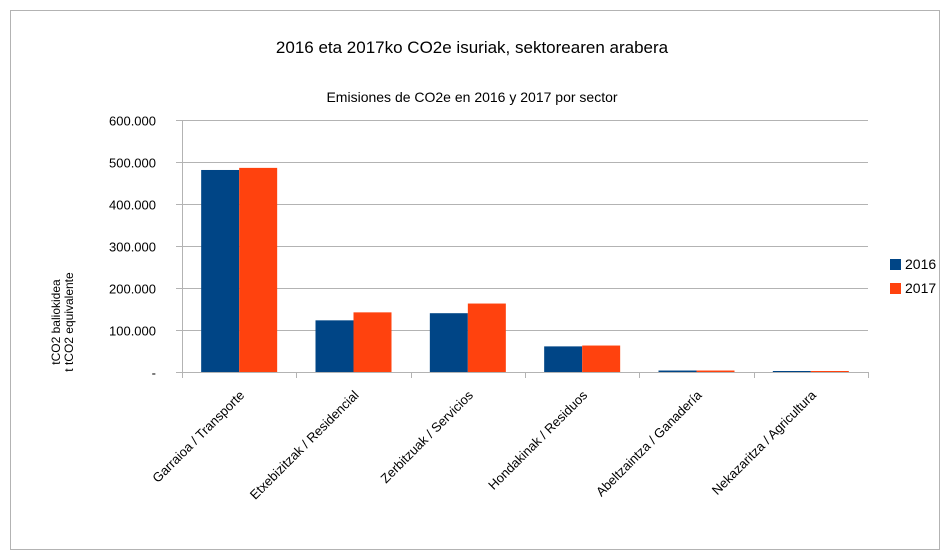 The height and width of the screenshot is (550, 944). Describe the element at coordinates (132, 289) in the screenshot. I see `y-tick-label: 200.000` at that location.